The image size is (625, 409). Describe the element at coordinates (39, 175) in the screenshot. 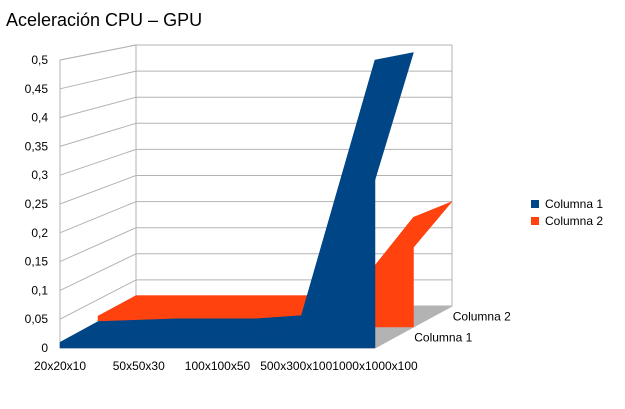

I see `y-tick-label: 0,3` at that location.